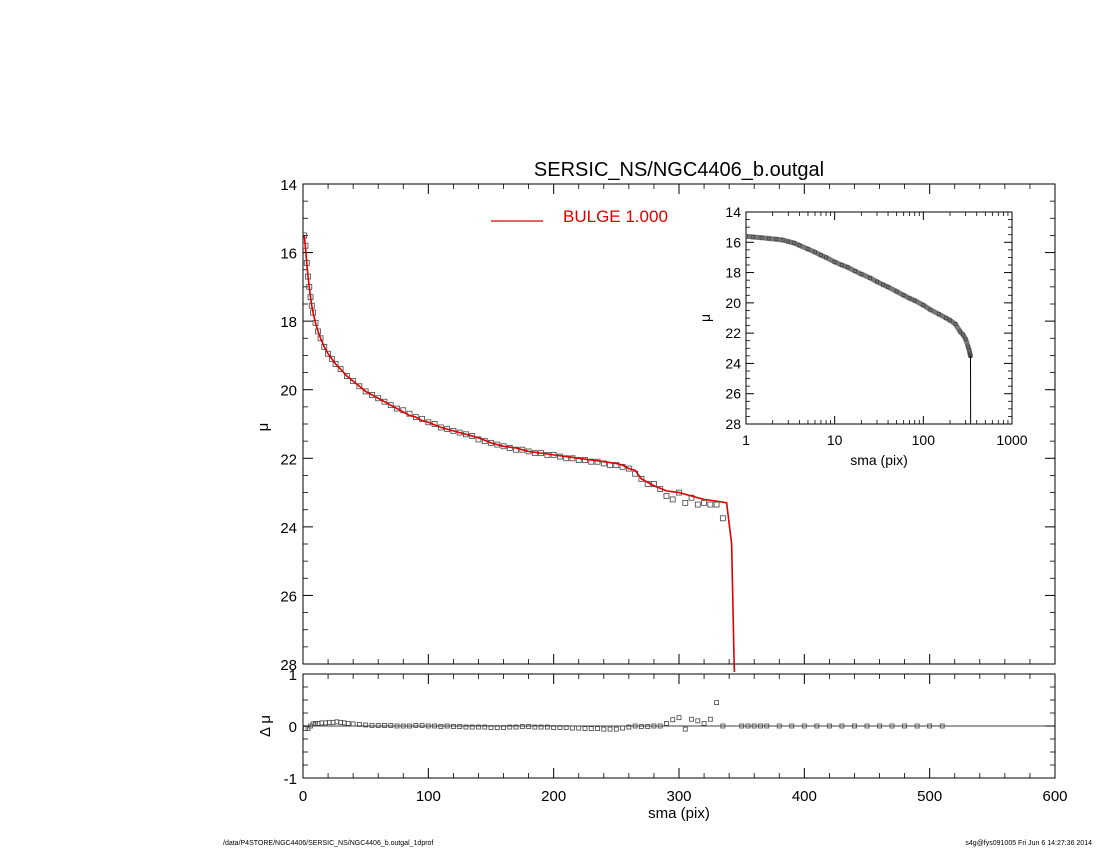  I want to click on y-tick-label: 22, so click(288, 459).